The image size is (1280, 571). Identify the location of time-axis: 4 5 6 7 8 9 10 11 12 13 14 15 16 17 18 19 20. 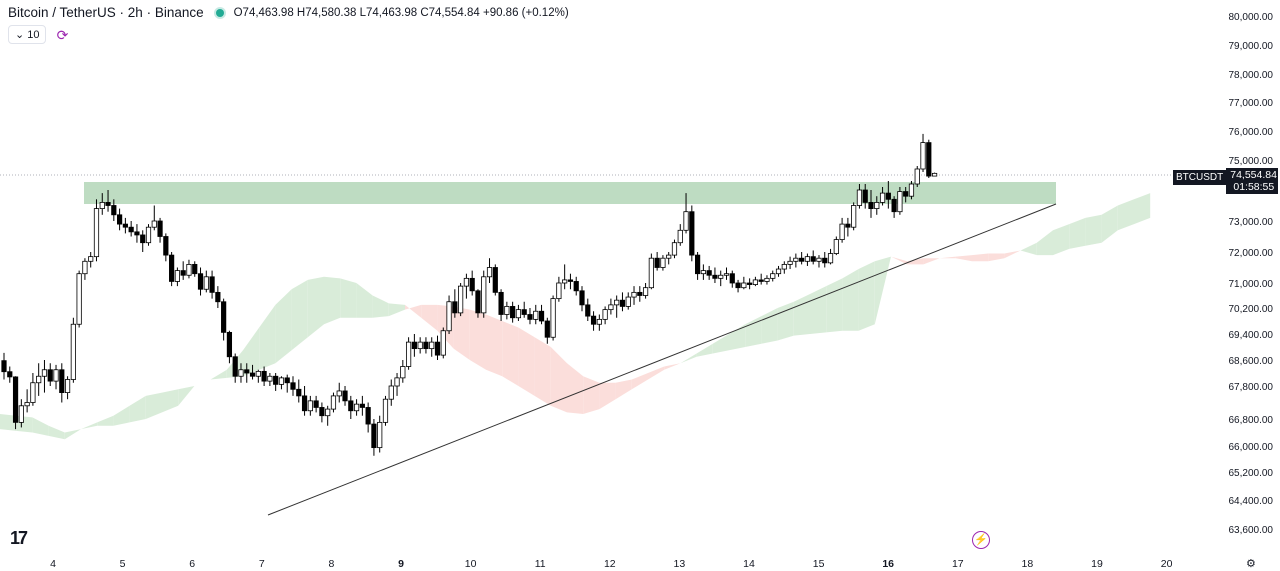
(611, 564).